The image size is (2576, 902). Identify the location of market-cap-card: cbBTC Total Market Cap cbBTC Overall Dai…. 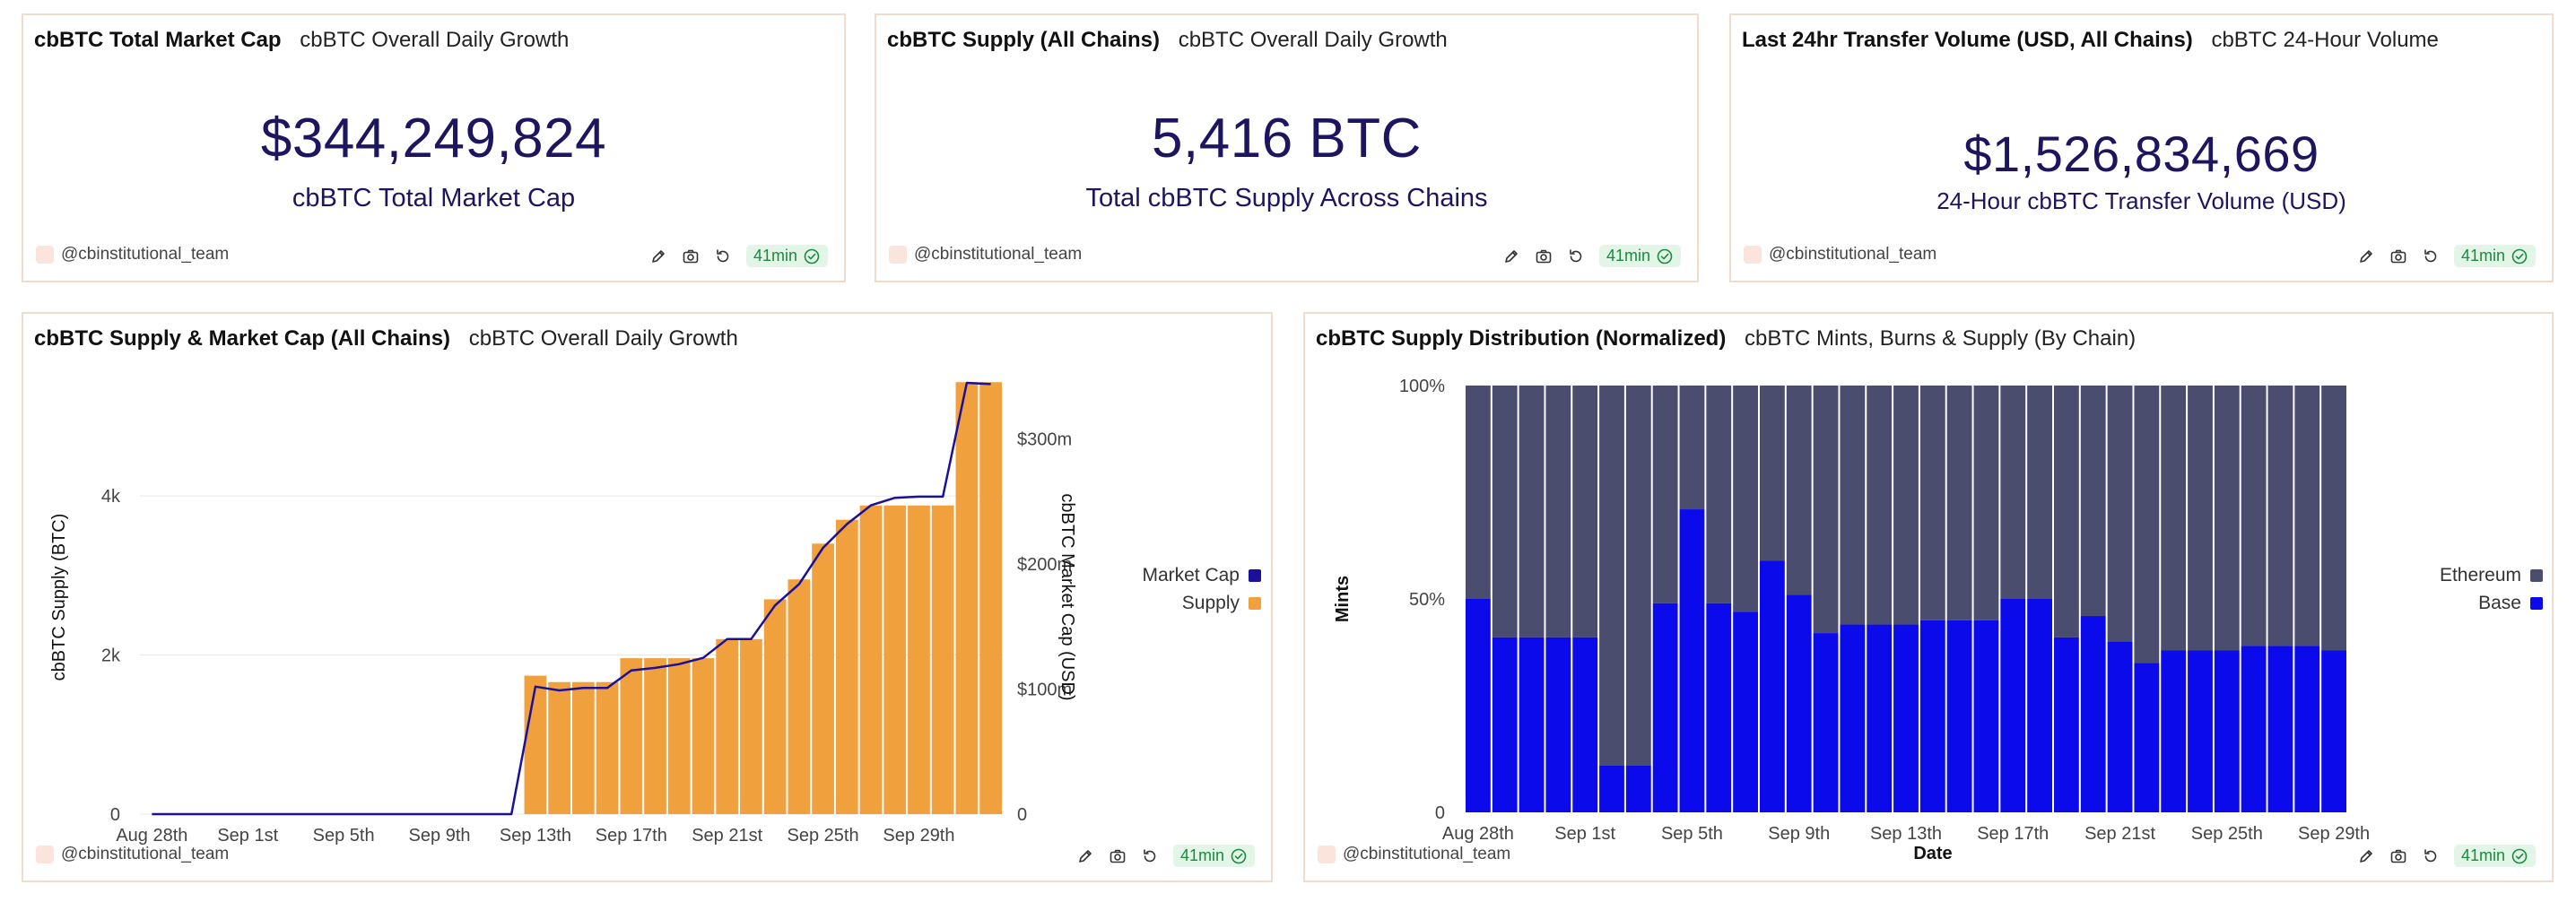
(434, 147).